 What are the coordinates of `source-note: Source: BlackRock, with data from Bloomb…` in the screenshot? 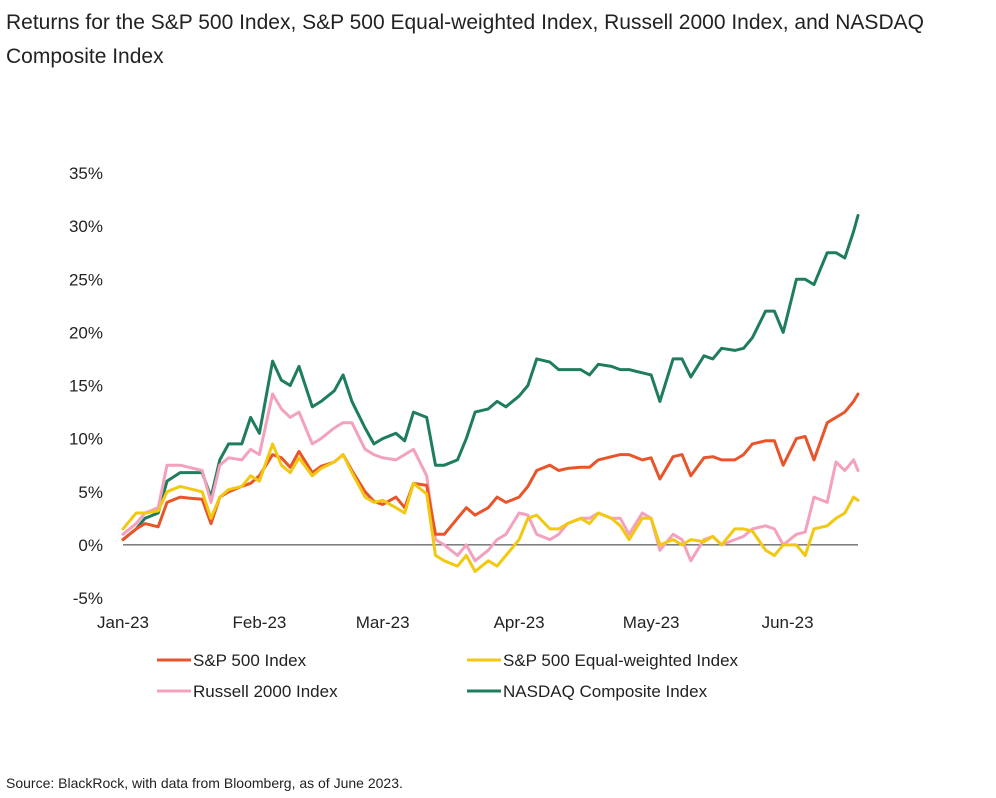 It's located at (204, 783).